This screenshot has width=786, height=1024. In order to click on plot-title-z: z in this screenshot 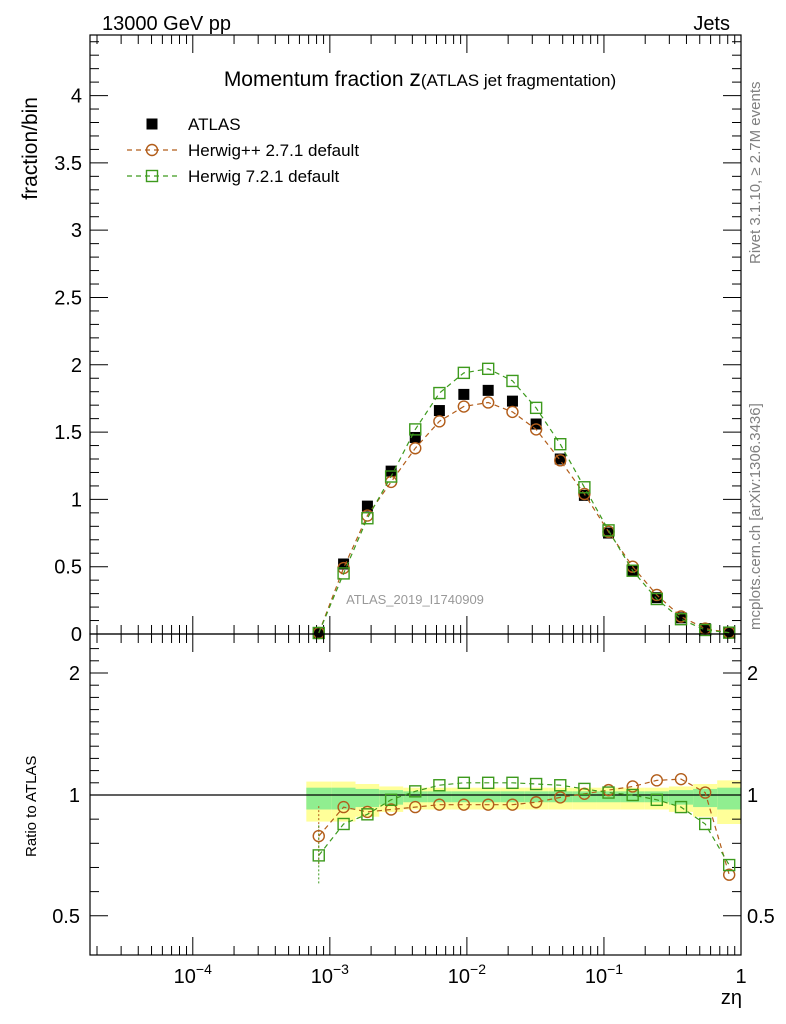, I will do `click(415, 78)`.